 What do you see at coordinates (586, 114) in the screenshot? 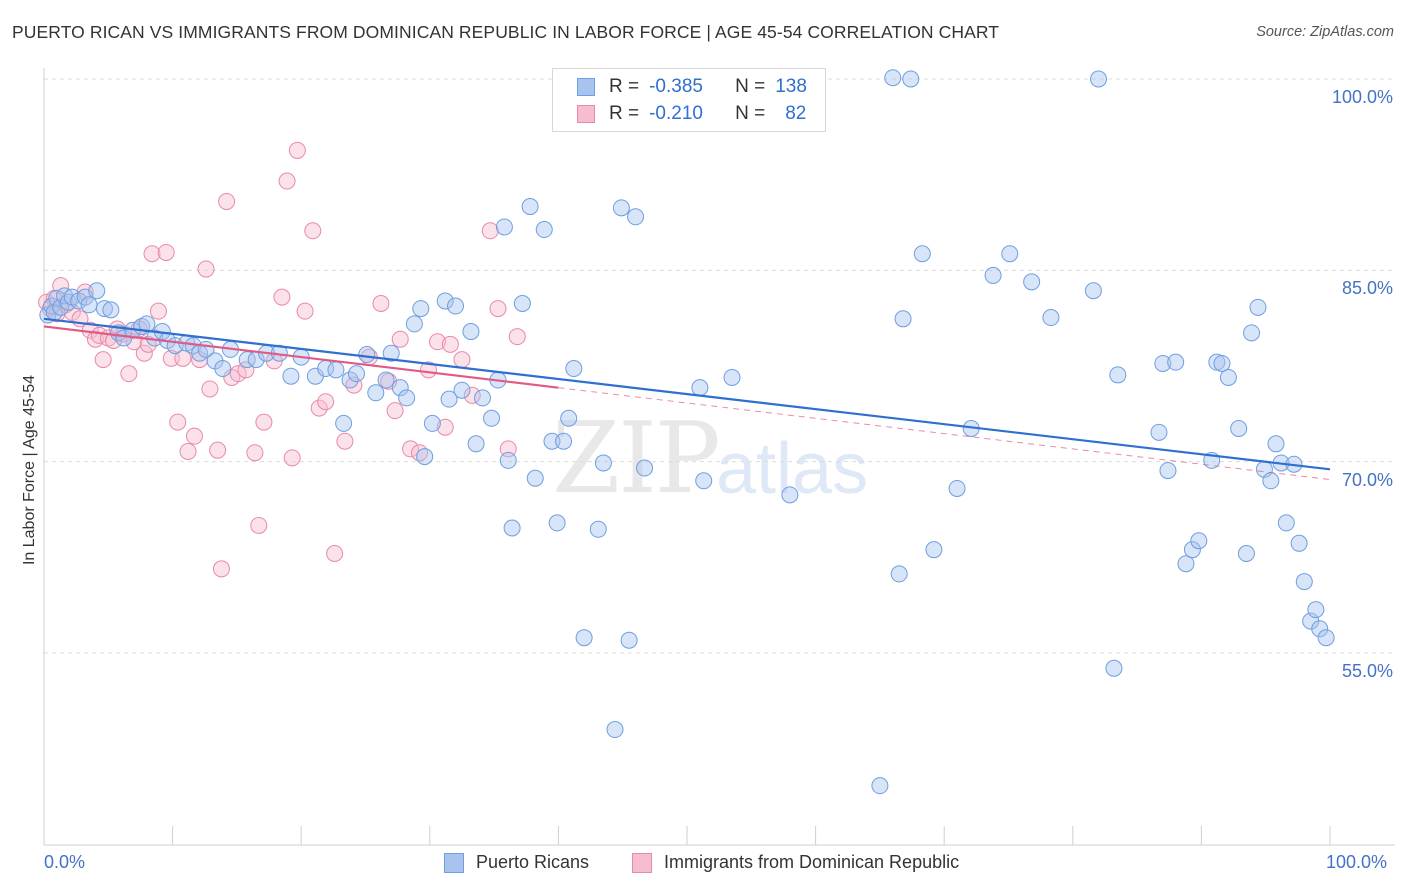
I see `legend-swatch-pink` at bounding box center [586, 114].